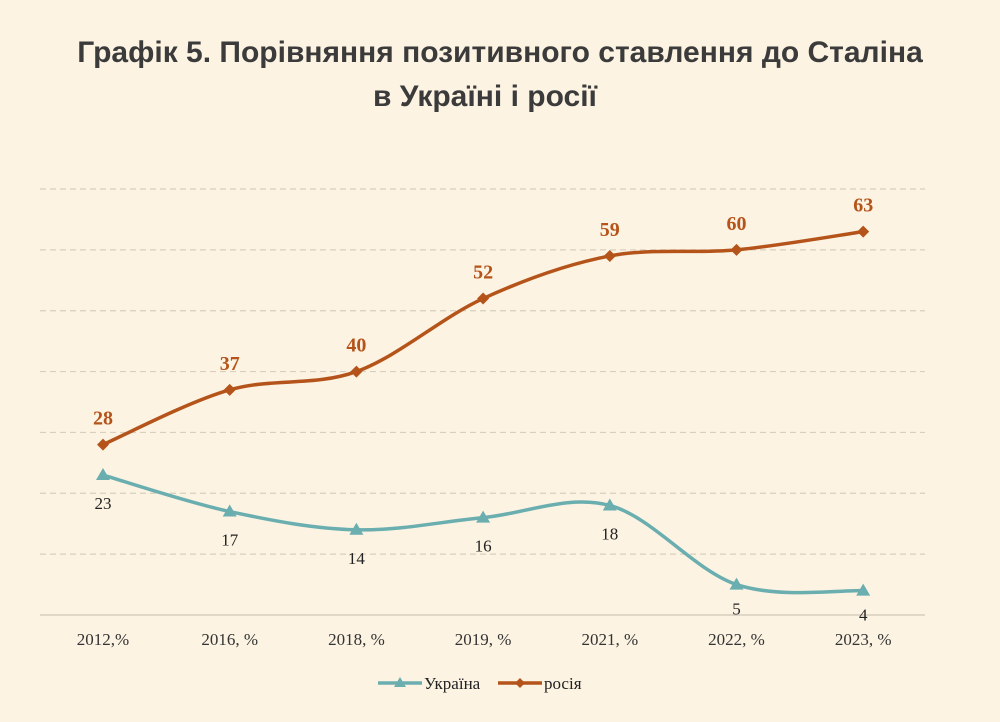 The image size is (1000, 722). Describe the element at coordinates (356, 639) in the screenshot. I see `x-tick-label: 2018, %` at that location.